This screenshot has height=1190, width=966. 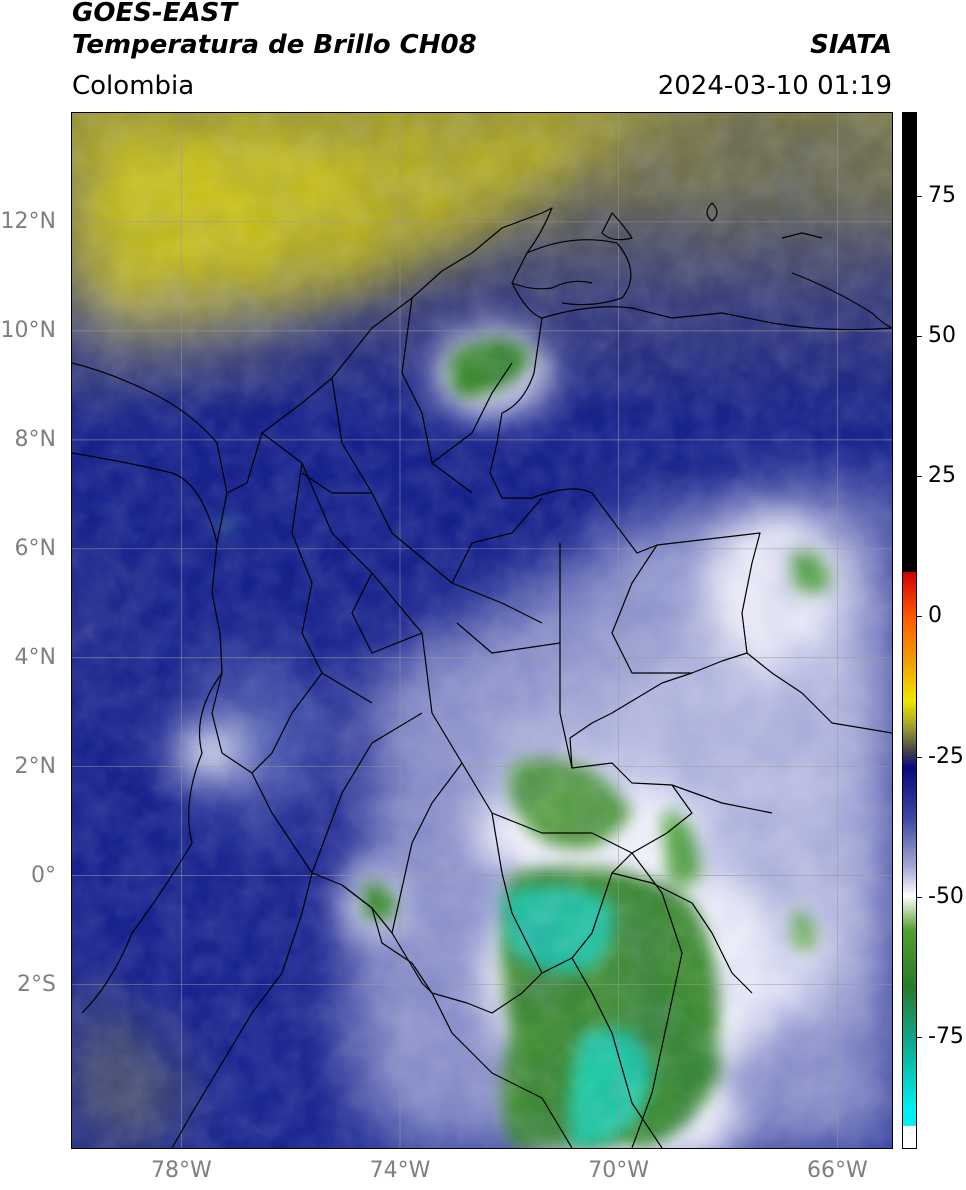 I want to click on lat-tick-label: 2°S, so click(x=36, y=984).